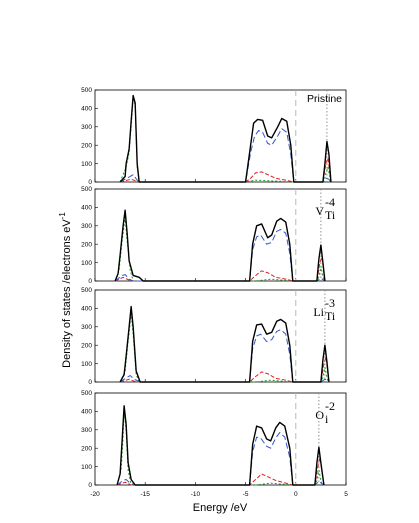 This screenshot has width=419, height=523. I want to click on panel-label: V, so click(319, 211).